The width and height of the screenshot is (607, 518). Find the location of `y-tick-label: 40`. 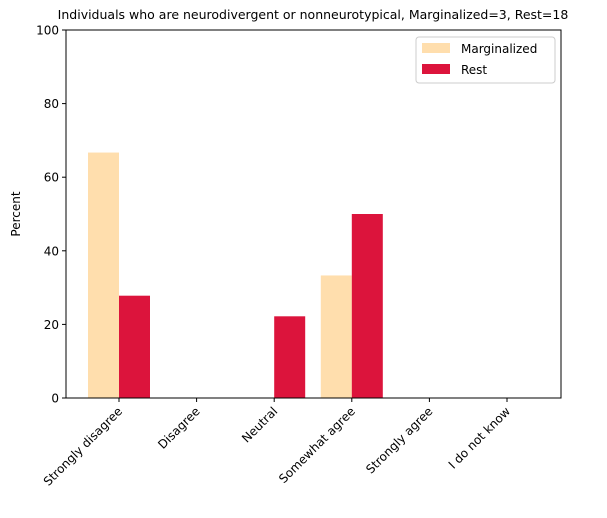

y-tick-label: 40 is located at coordinates (51, 251).